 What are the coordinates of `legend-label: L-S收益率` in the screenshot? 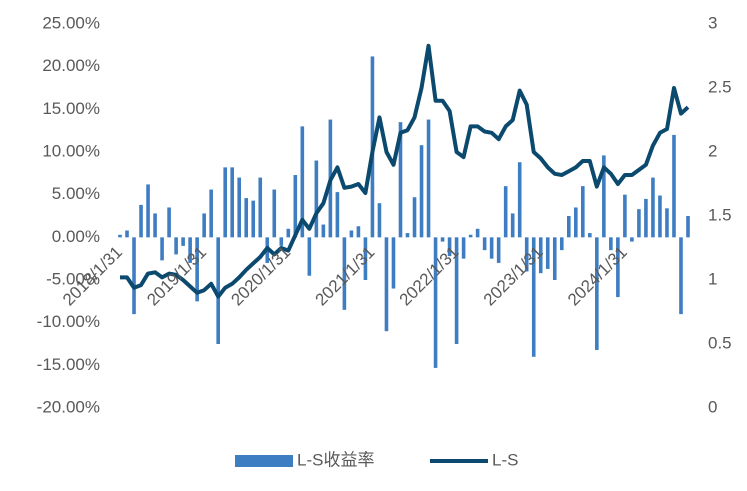 It's located at (335, 459).